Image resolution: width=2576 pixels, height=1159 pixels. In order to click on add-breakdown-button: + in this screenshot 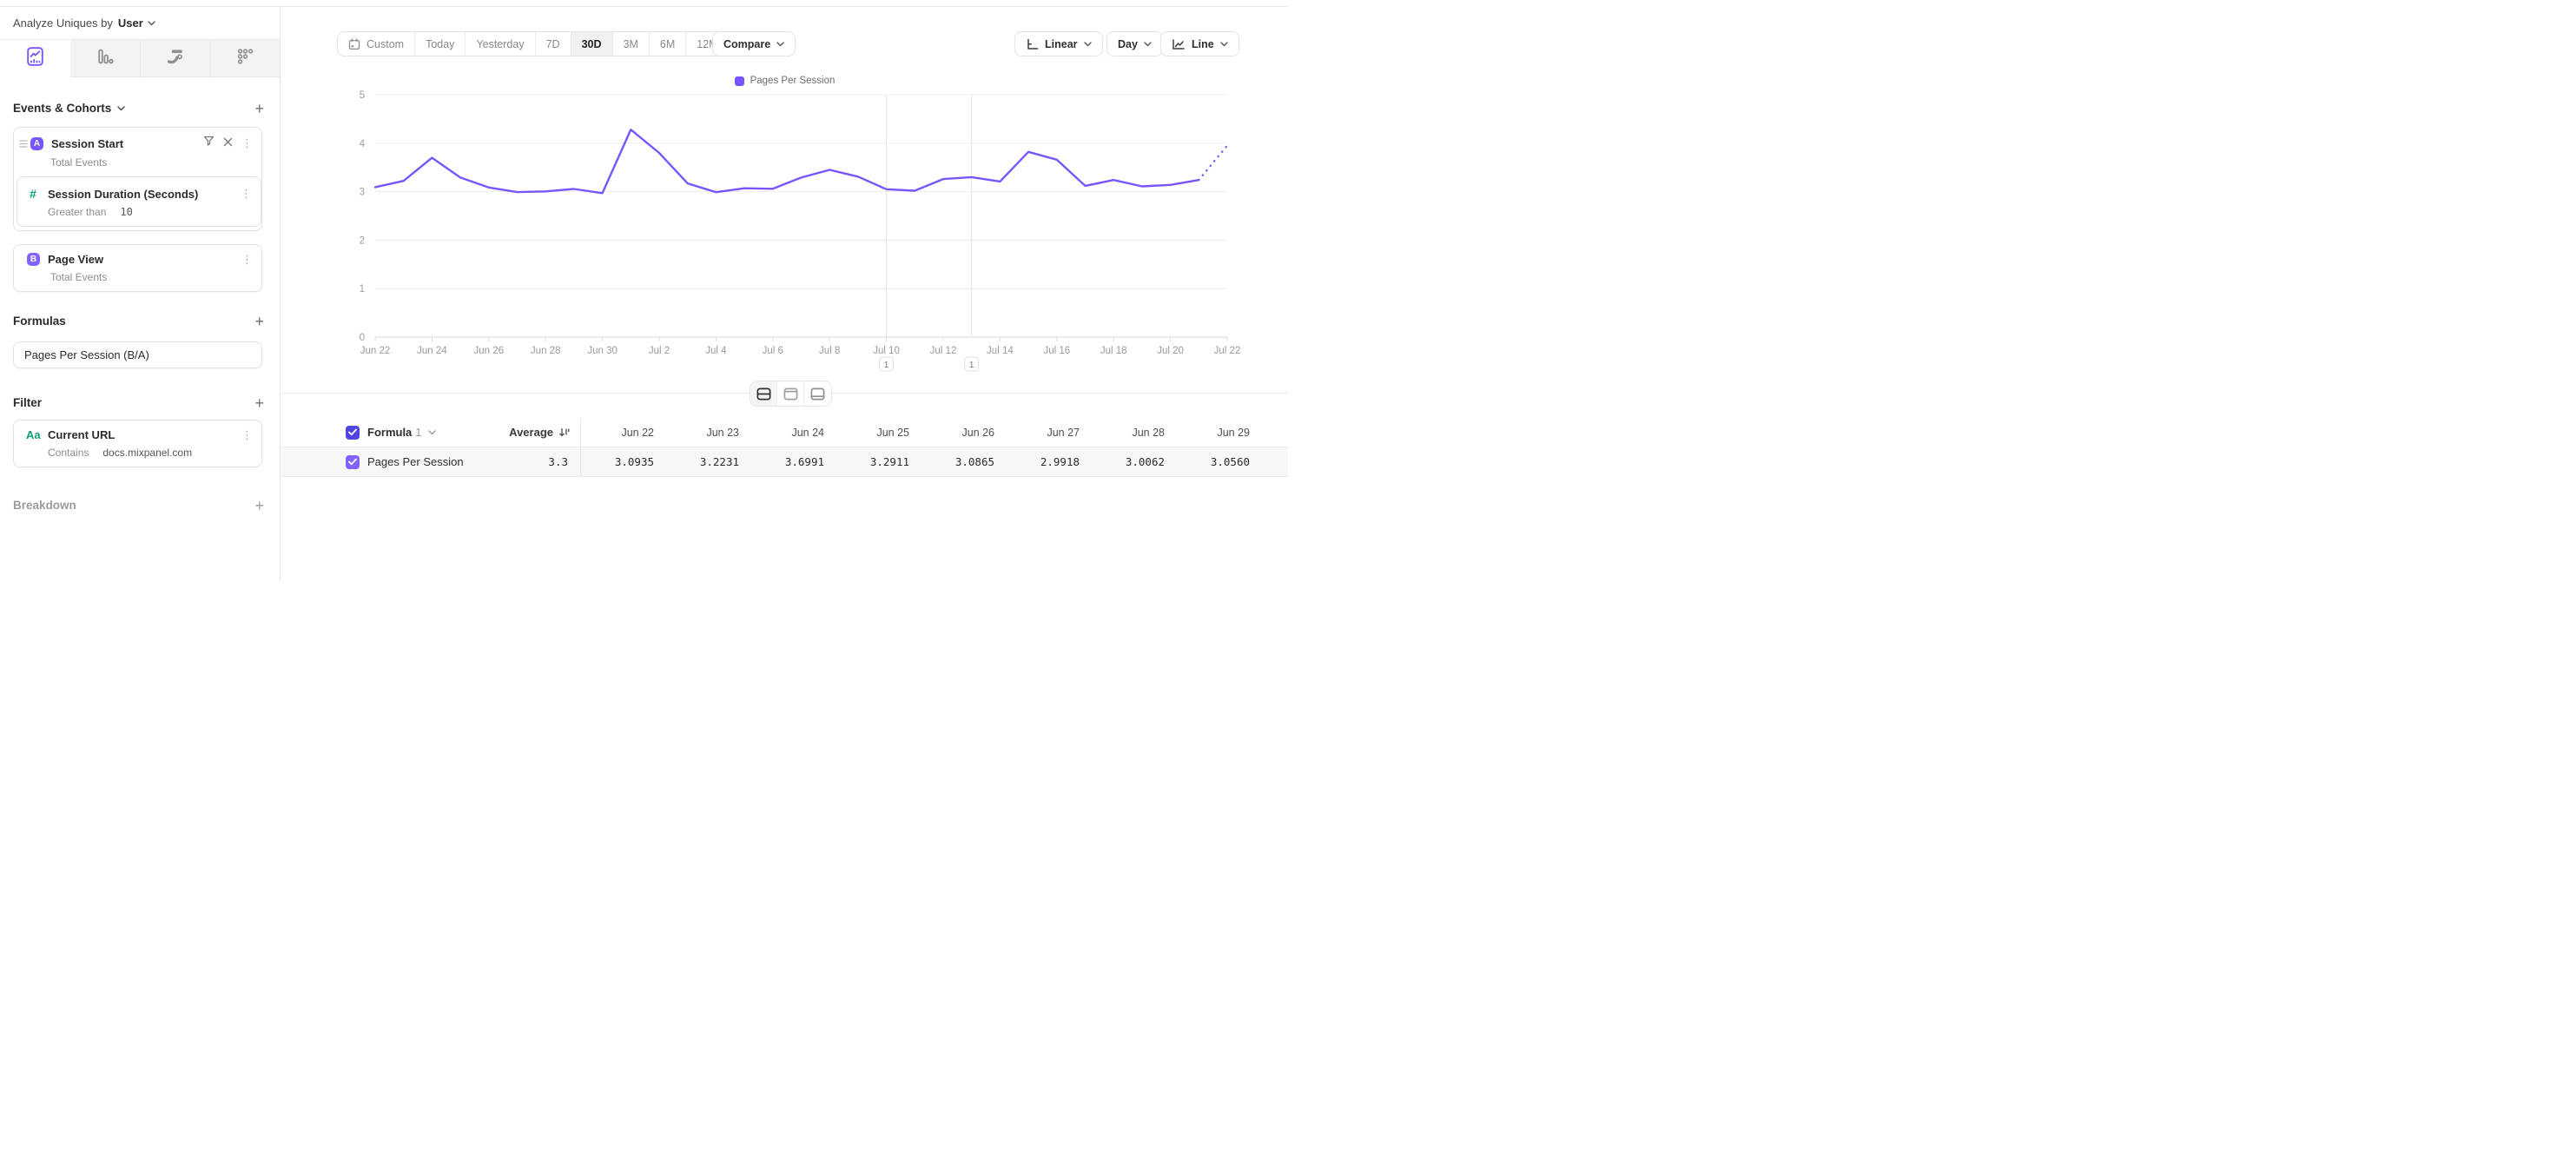, I will do `click(259, 505)`.